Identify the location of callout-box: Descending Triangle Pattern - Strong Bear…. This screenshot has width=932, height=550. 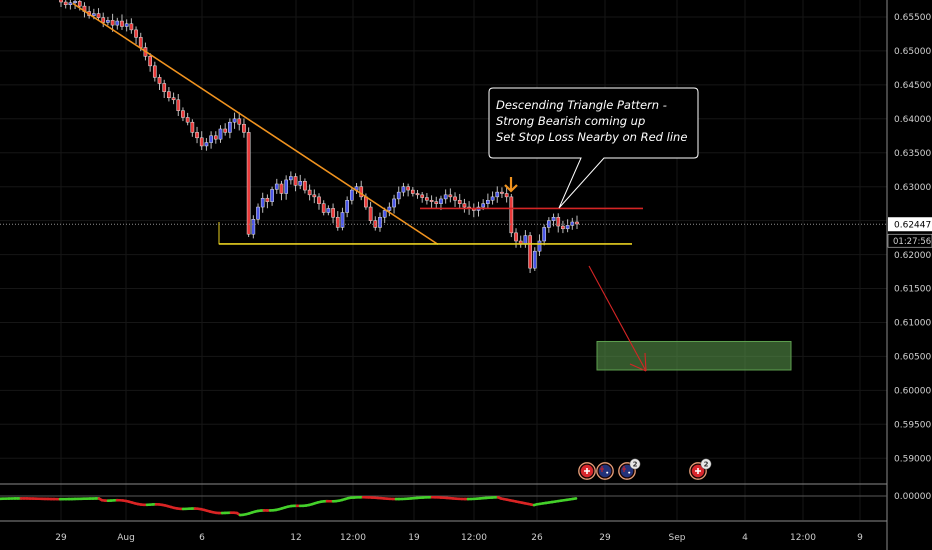
(593, 148).